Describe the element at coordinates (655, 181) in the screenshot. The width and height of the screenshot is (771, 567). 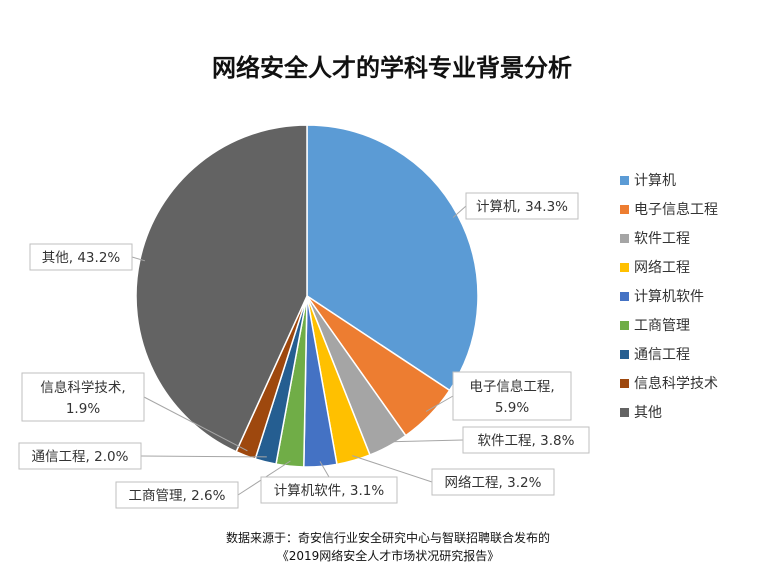
I see `legend-label-0: 计算机` at that location.